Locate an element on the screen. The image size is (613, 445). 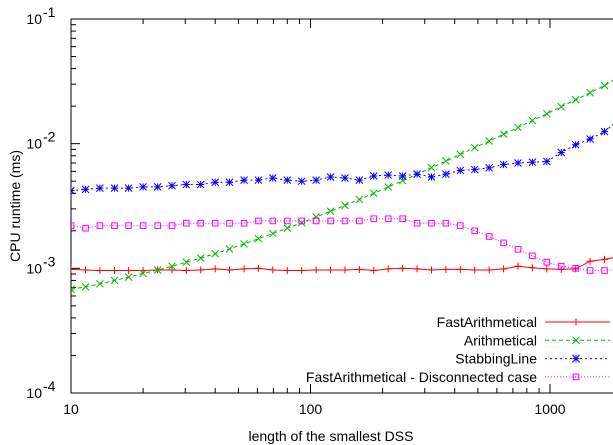
x-tick-label: 1000 is located at coordinates (549, 409).